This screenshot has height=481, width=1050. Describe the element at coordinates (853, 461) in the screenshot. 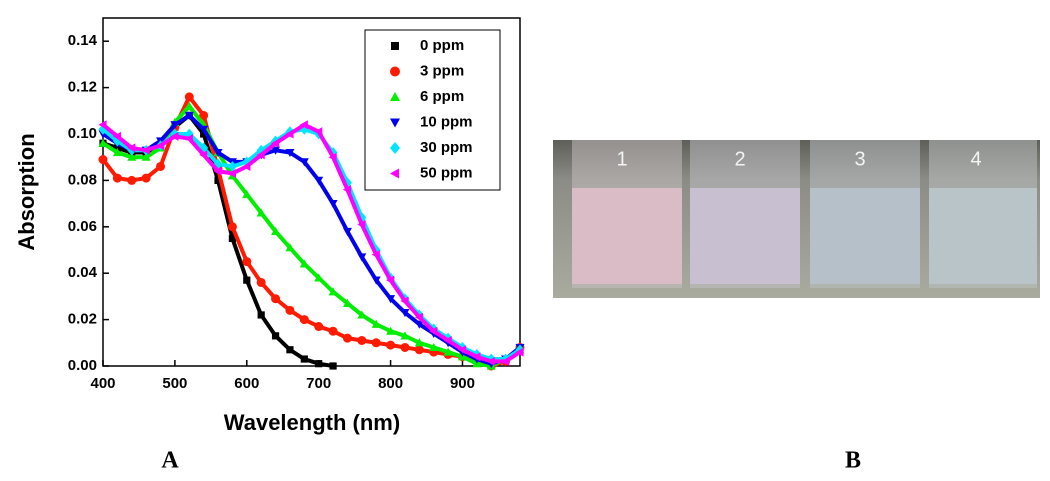

I see `panel-label: B` at that location.